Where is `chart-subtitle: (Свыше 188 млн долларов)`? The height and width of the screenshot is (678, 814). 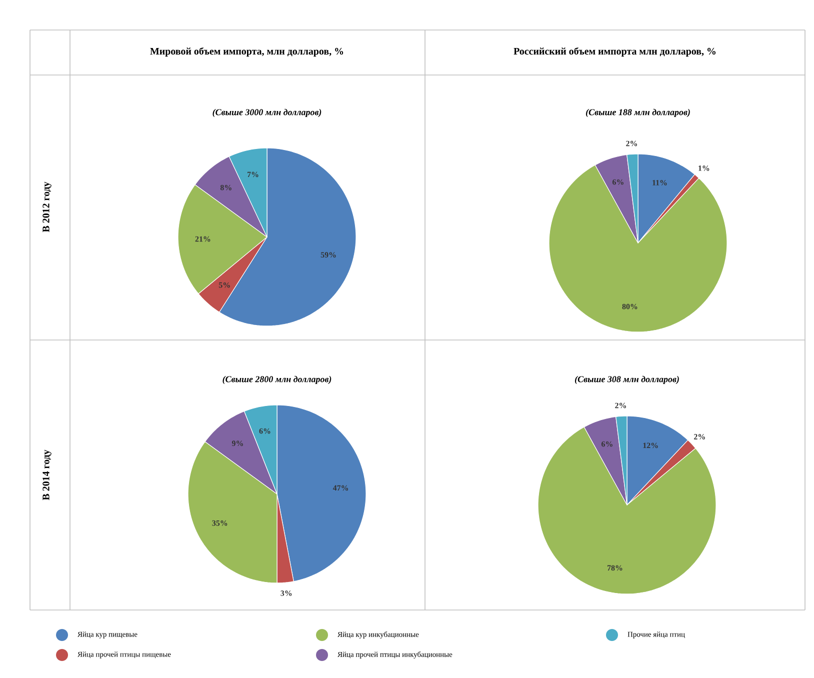
chart-subtitle: (Свыше 188 млн долларов) is located at coordinates (638, 113).